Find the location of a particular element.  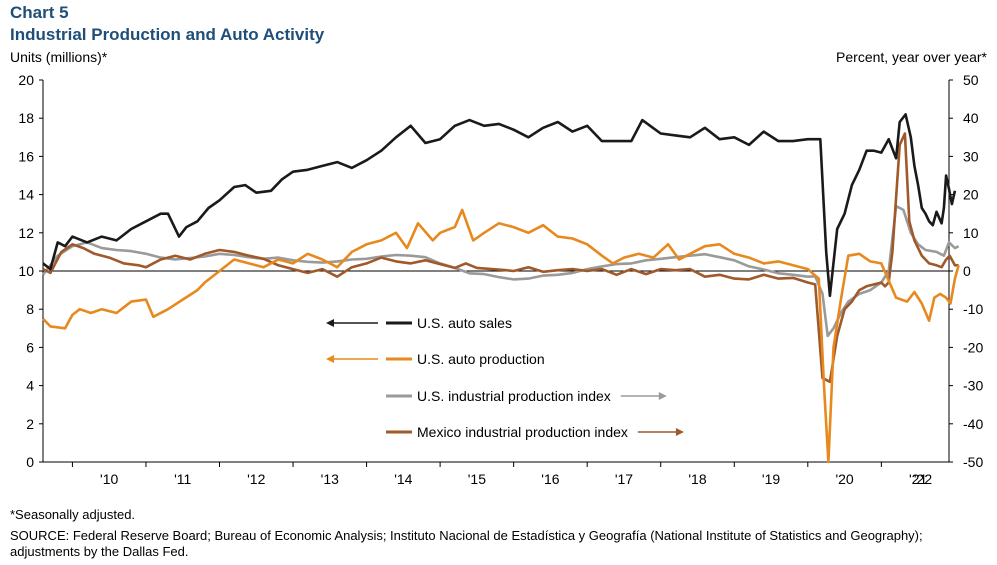

right-tick-label: 30 is located at coordinates (971, 156).